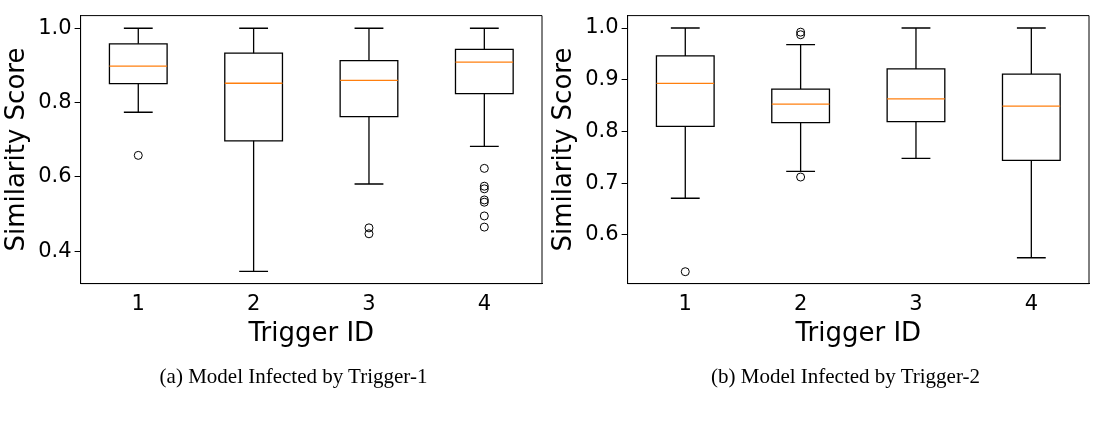 The image size is (1094, 445). What do you see at coordinates (845, 376) in the screenshot?
I see `text: (b) Model Infected by Trigger-2` at bounding box center [845, 376].